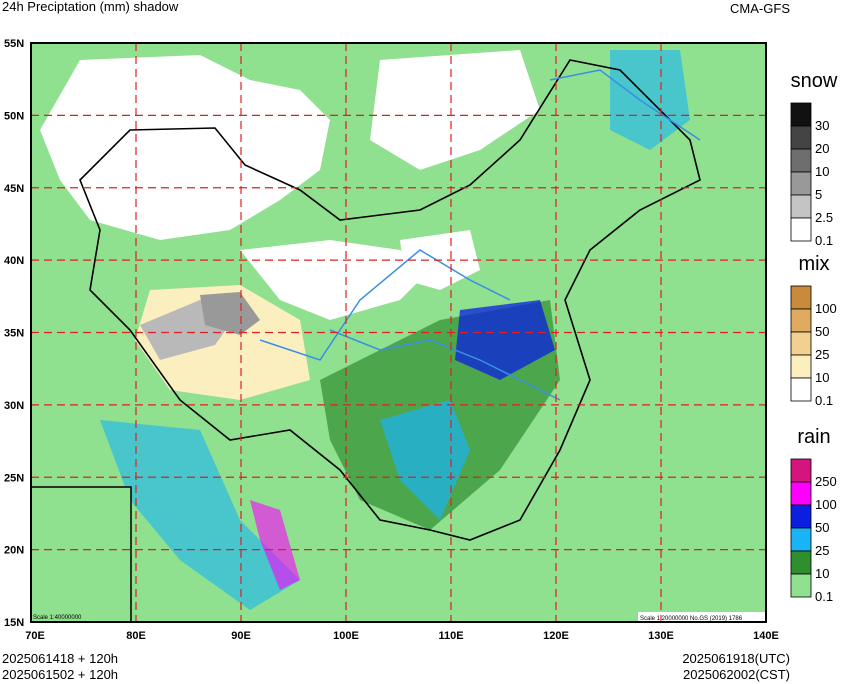  What do you see at coordinates (14, 623) in the screenshot?
I see `lat-label: 15N` at bounding box center [14, 623].